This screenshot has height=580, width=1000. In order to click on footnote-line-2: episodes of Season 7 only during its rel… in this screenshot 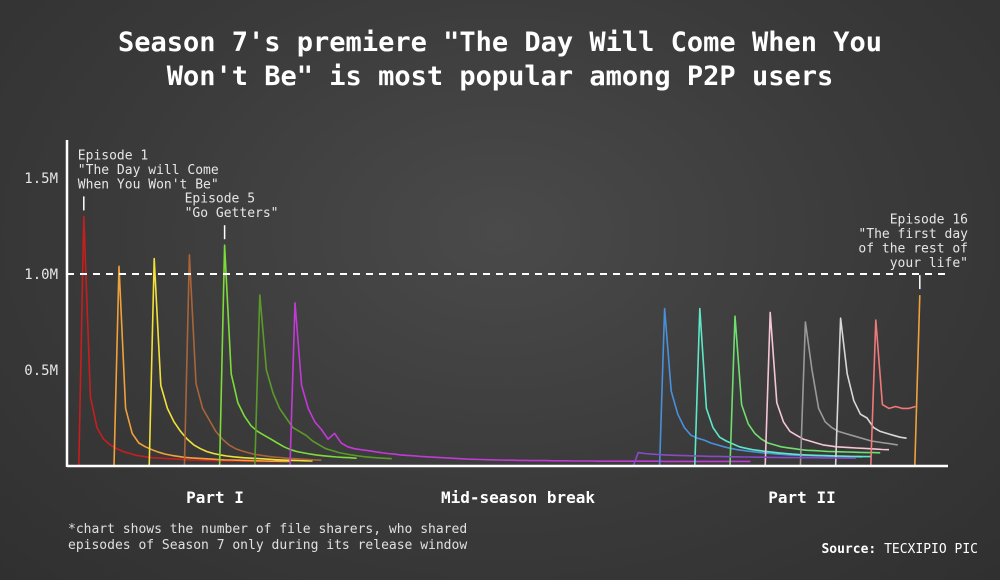, I will do `click(268, 545)`.